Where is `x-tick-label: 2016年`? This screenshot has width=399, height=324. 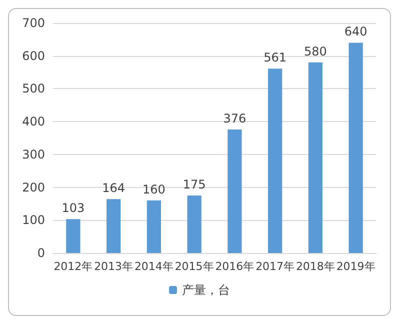 x-tick-label: 2016年 is located at coordinates (234, 266).